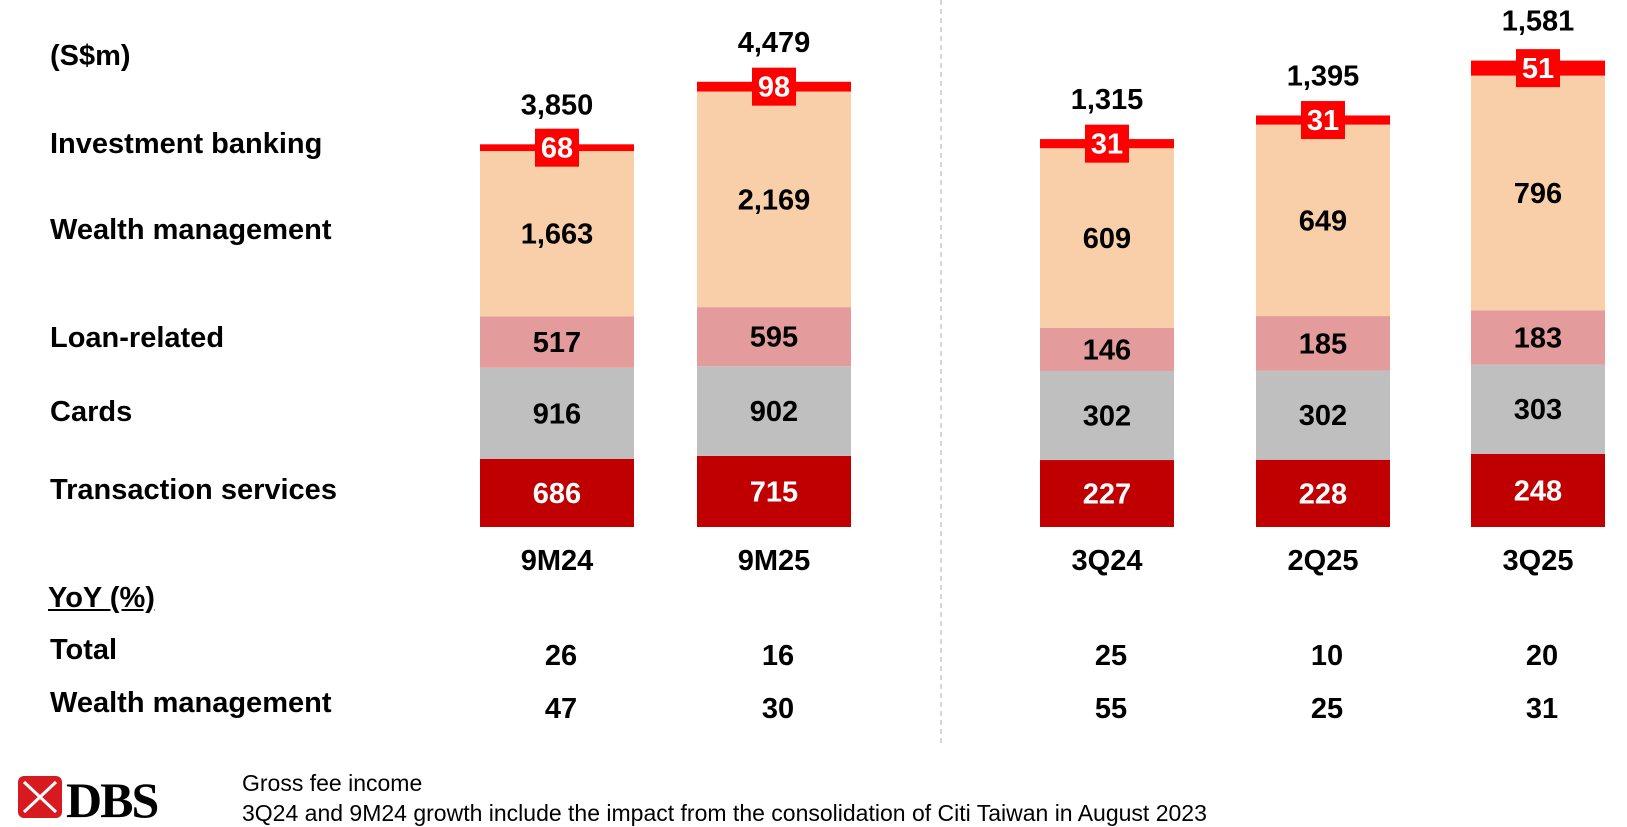 The image size is (1627, 827). Describe the element at coordinates (1538, 22) in the screenshot. I see `total-label-3Q25: 1,581` at that location.